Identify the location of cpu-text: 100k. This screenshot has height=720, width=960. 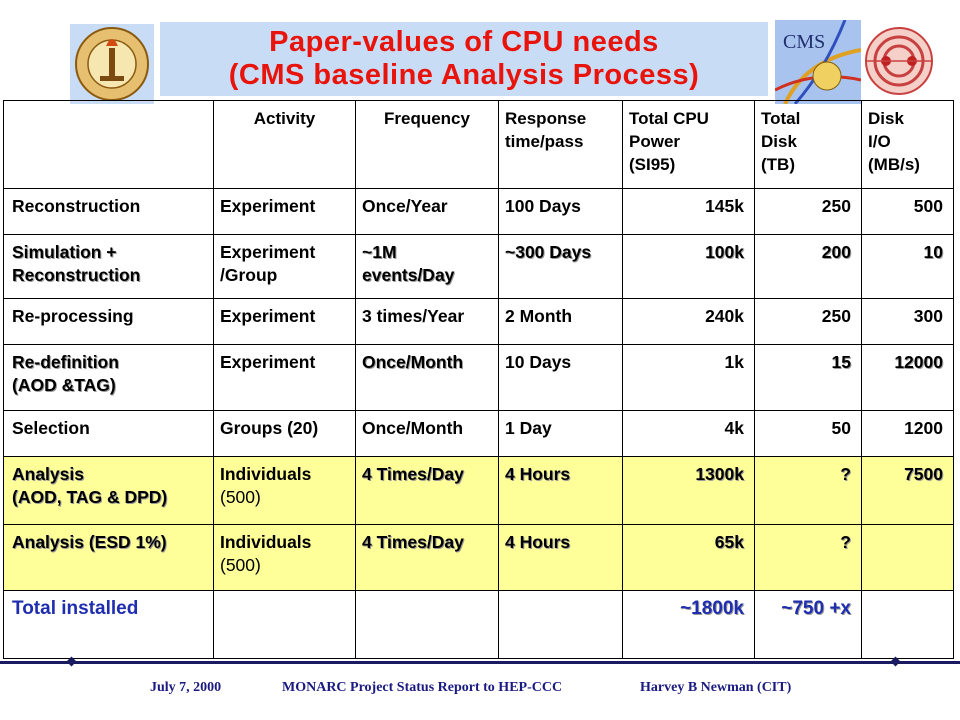
(724, 252).